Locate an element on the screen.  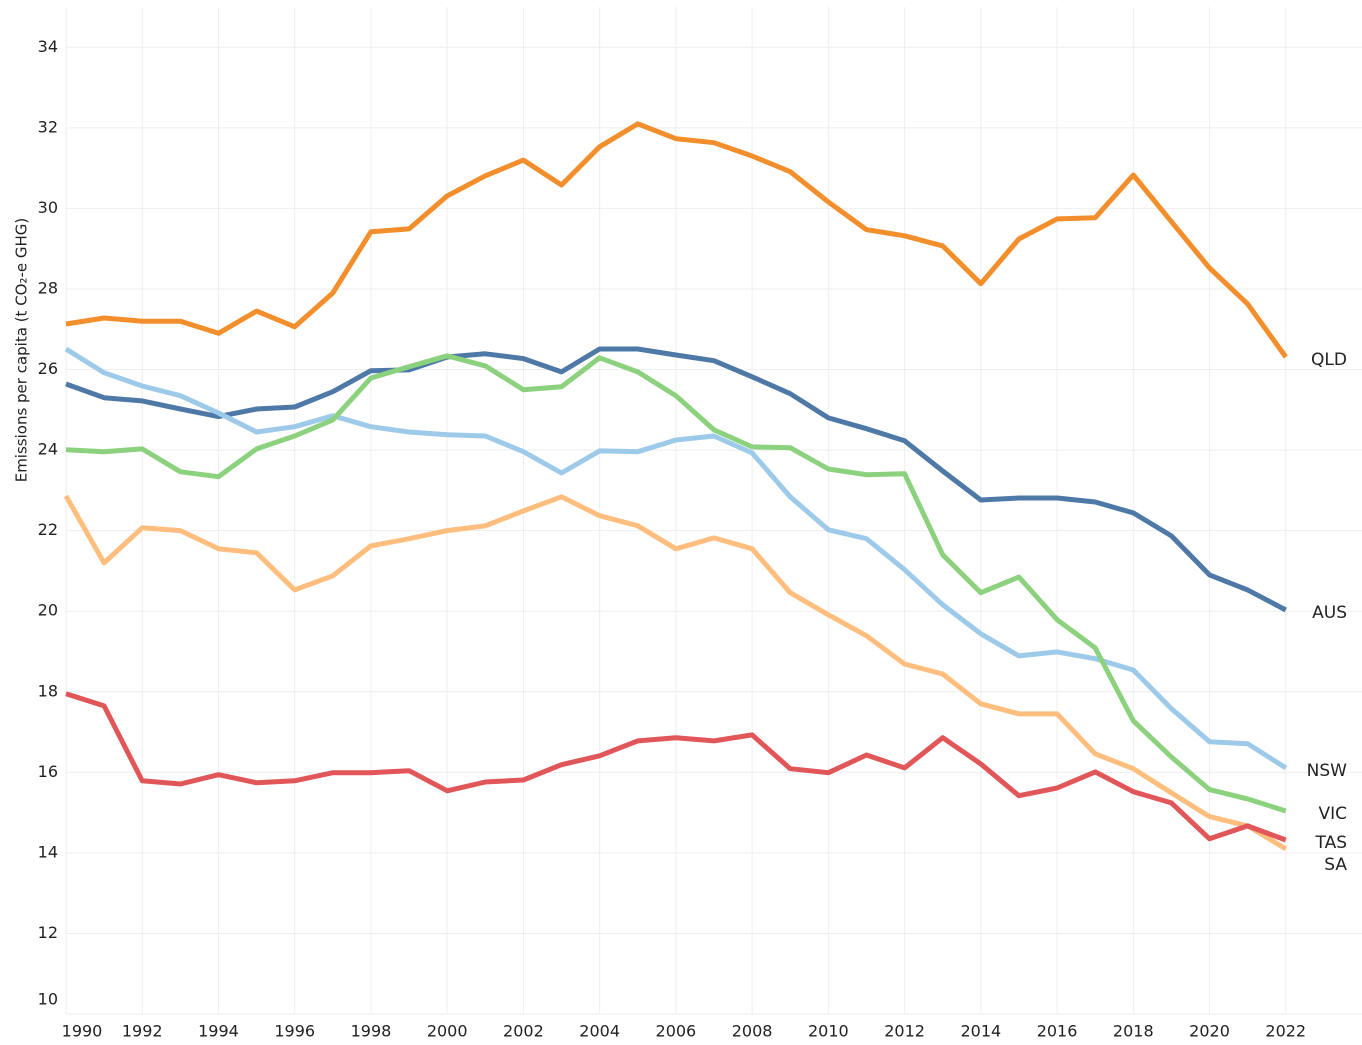
y-tick-label: 30 is located at coordinates (48, 207).